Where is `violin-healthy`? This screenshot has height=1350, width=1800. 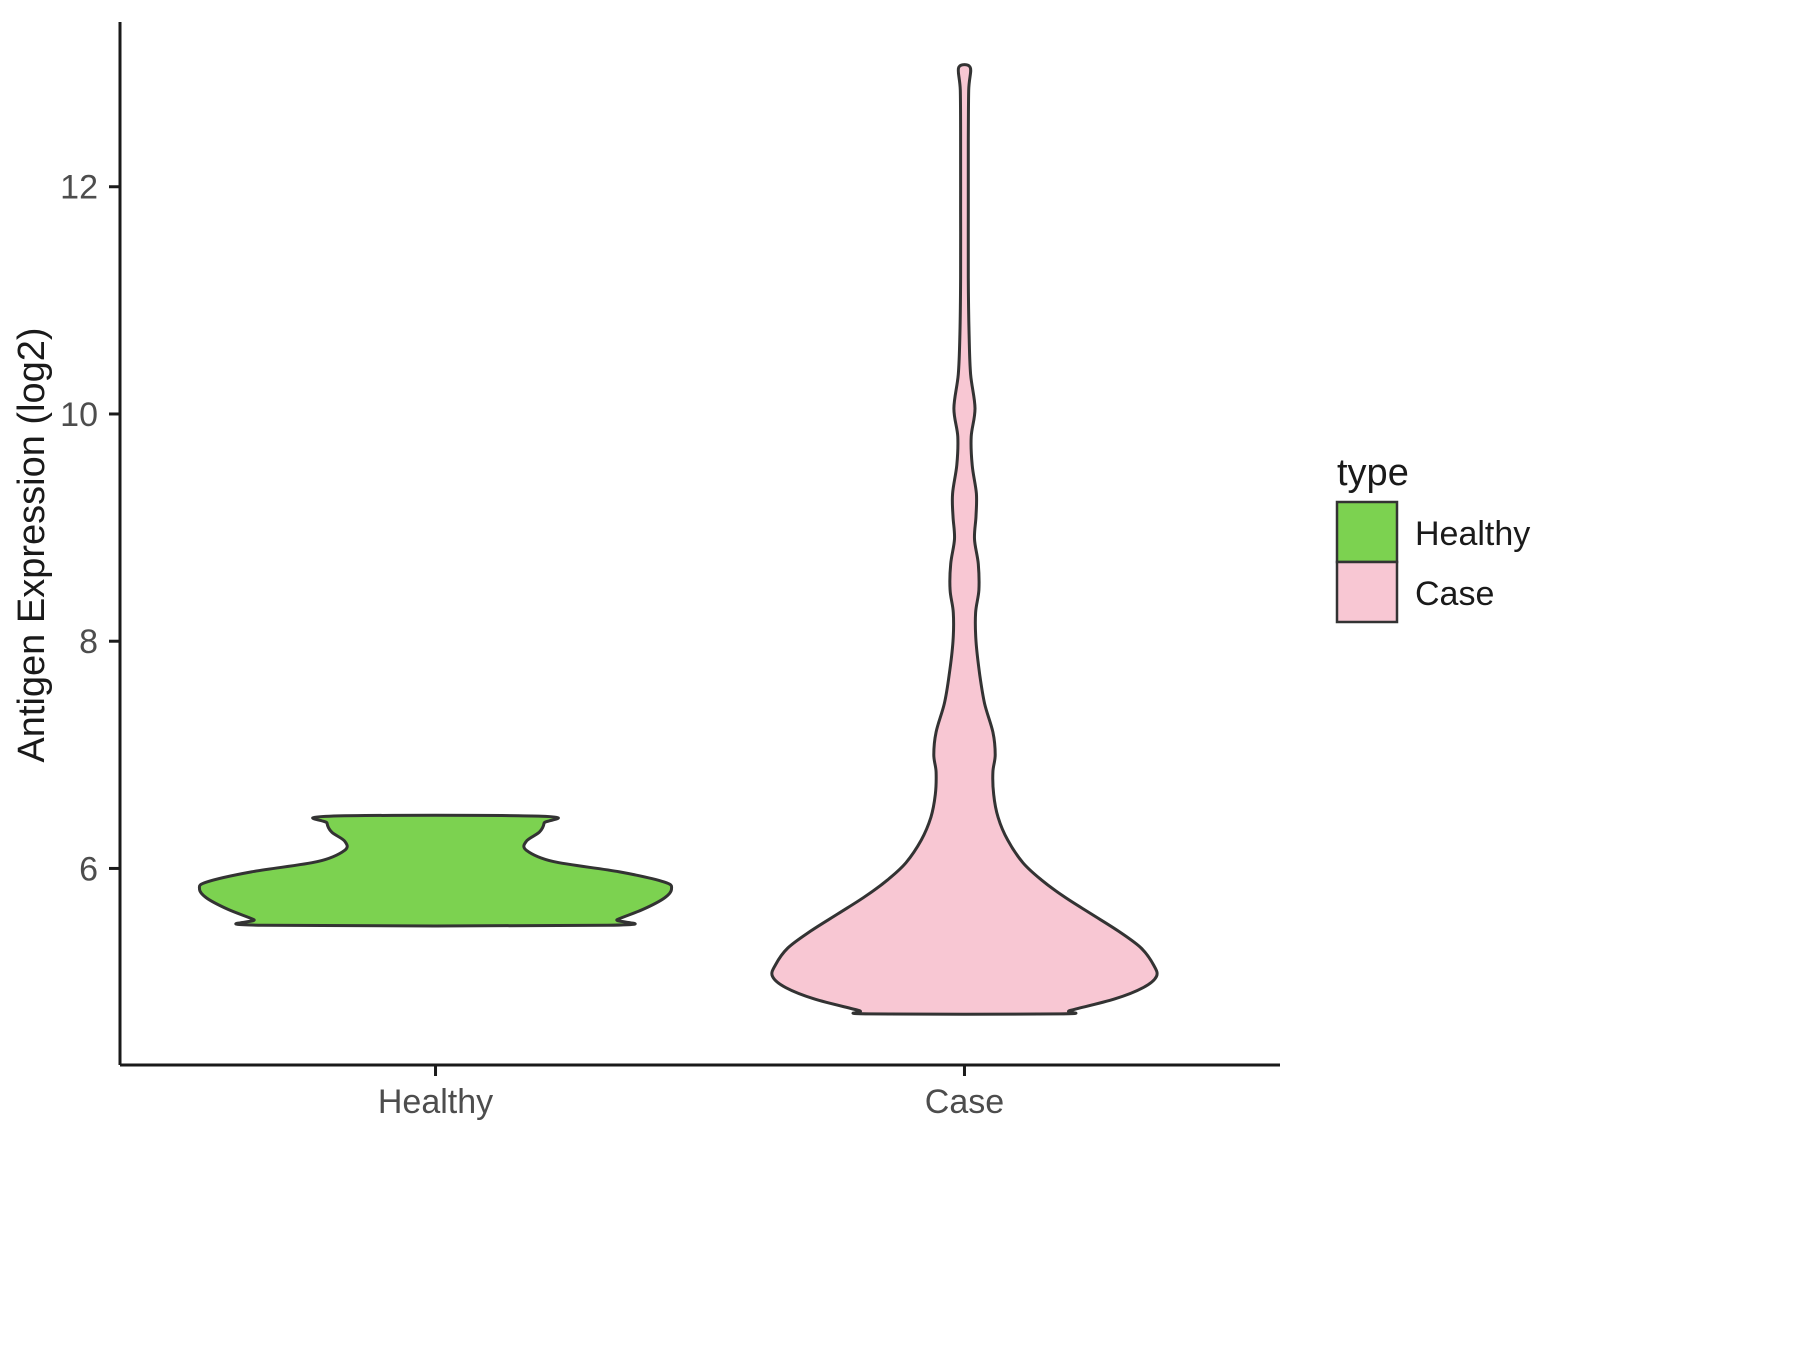
violin-healthy is located at coordinates (435, 870).